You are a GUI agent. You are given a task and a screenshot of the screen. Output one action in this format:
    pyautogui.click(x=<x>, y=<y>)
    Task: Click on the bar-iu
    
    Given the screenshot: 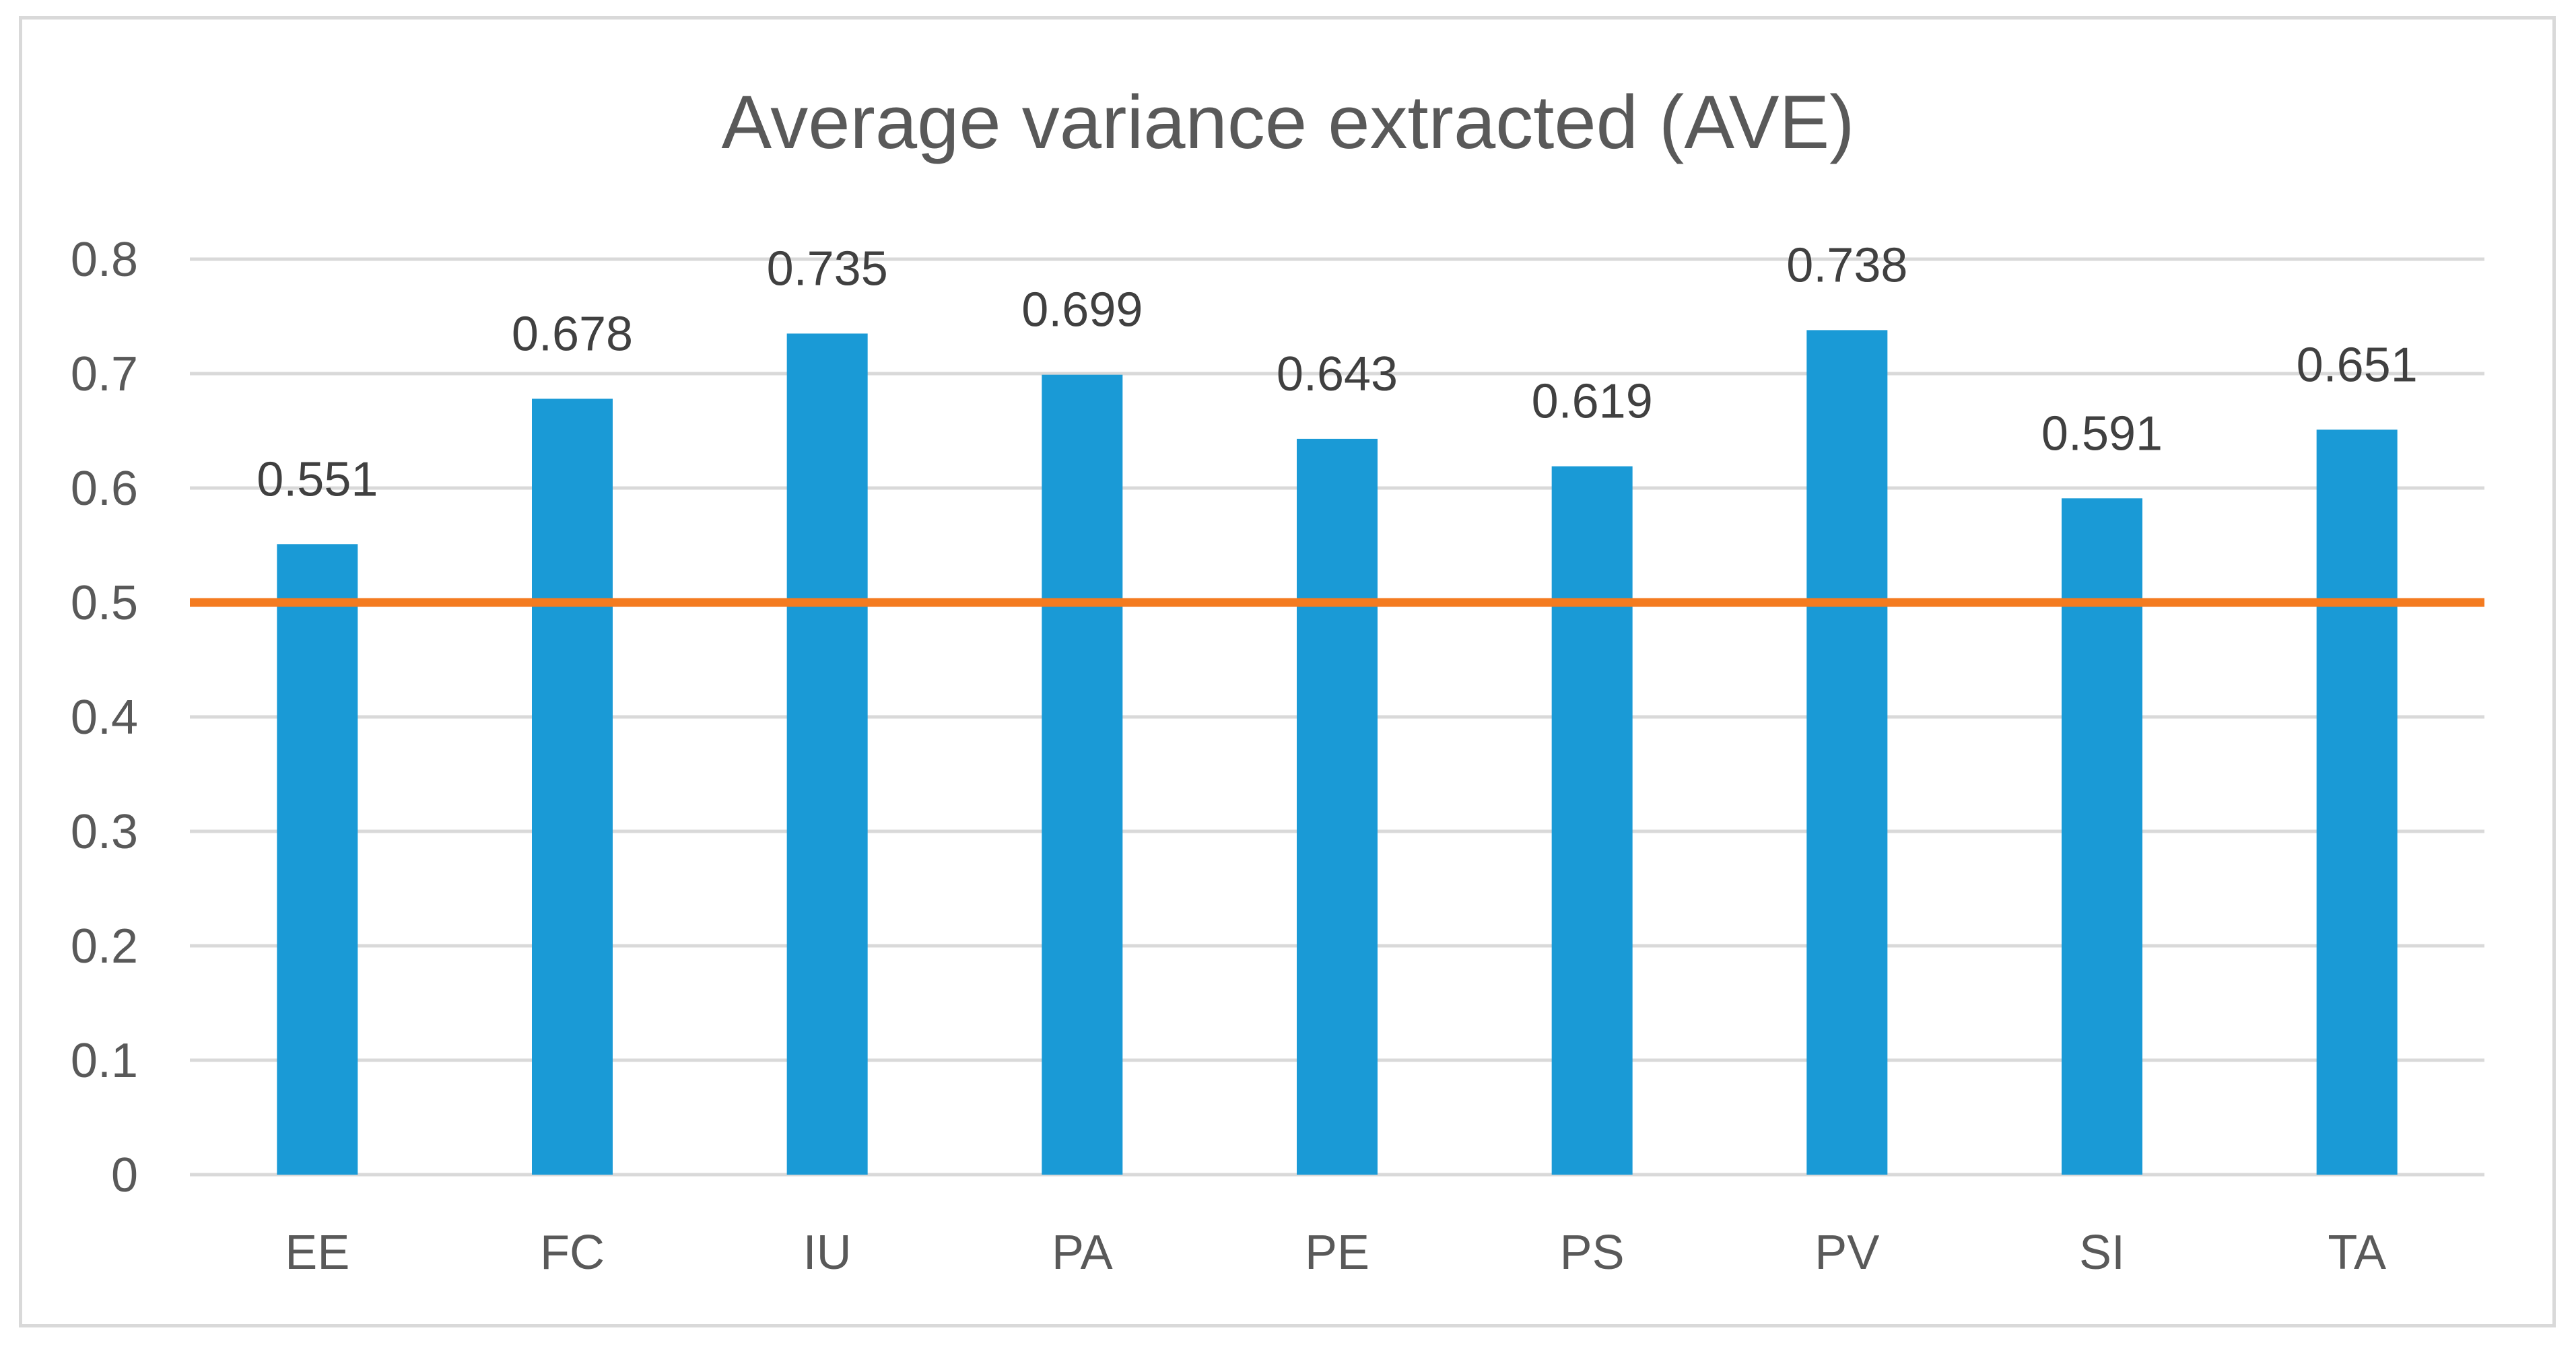 What is the action you would take?
    pyautogui.click(x=827, y=754)
    